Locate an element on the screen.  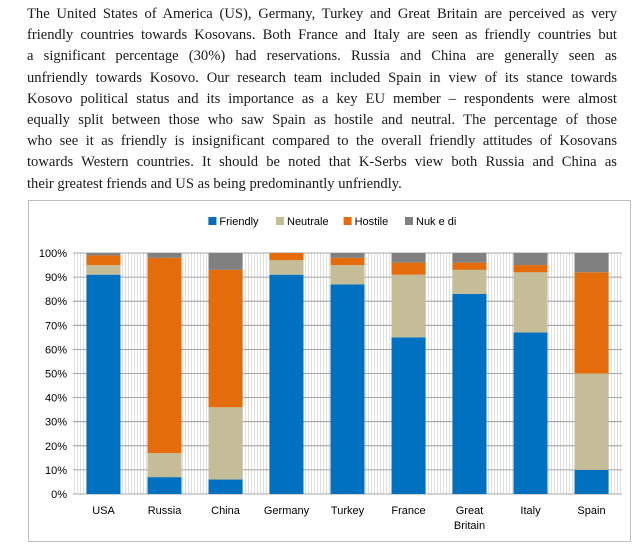
legend-label: Neutrale is located at coordinates (308, 222).